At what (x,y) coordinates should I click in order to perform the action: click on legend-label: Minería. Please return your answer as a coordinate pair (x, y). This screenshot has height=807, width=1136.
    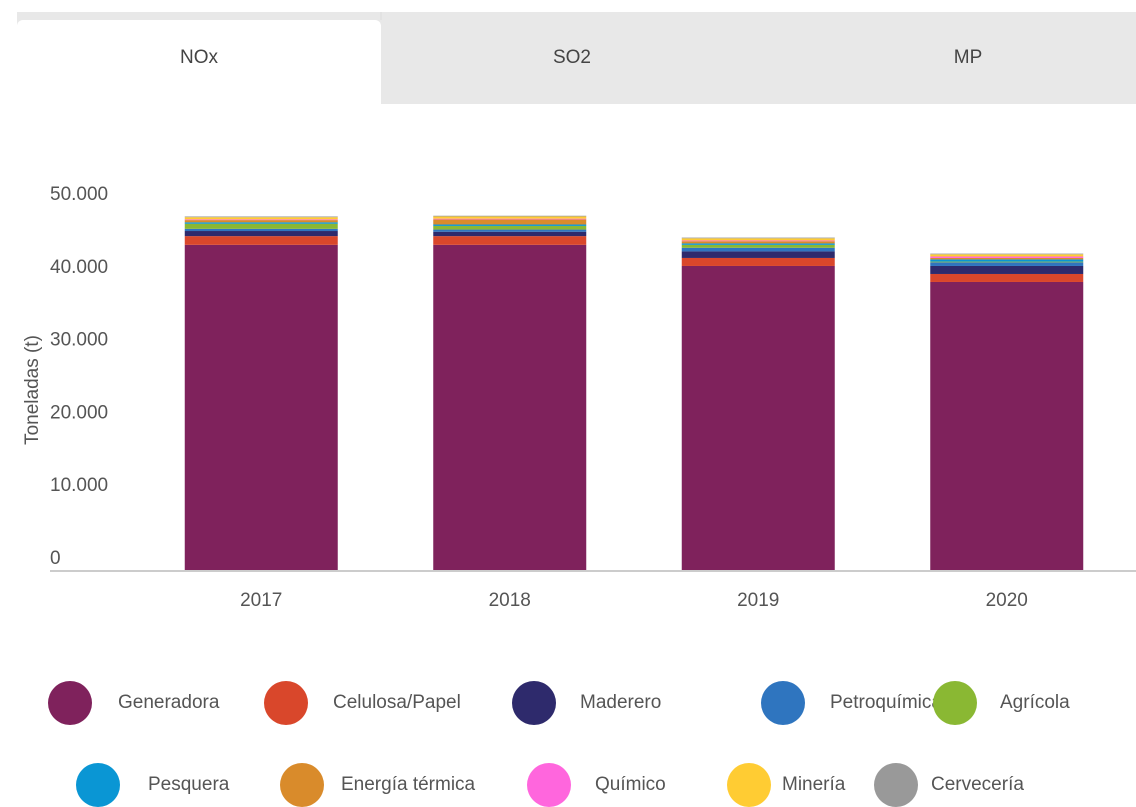
    Looking at the image, I should click on (814, 784).